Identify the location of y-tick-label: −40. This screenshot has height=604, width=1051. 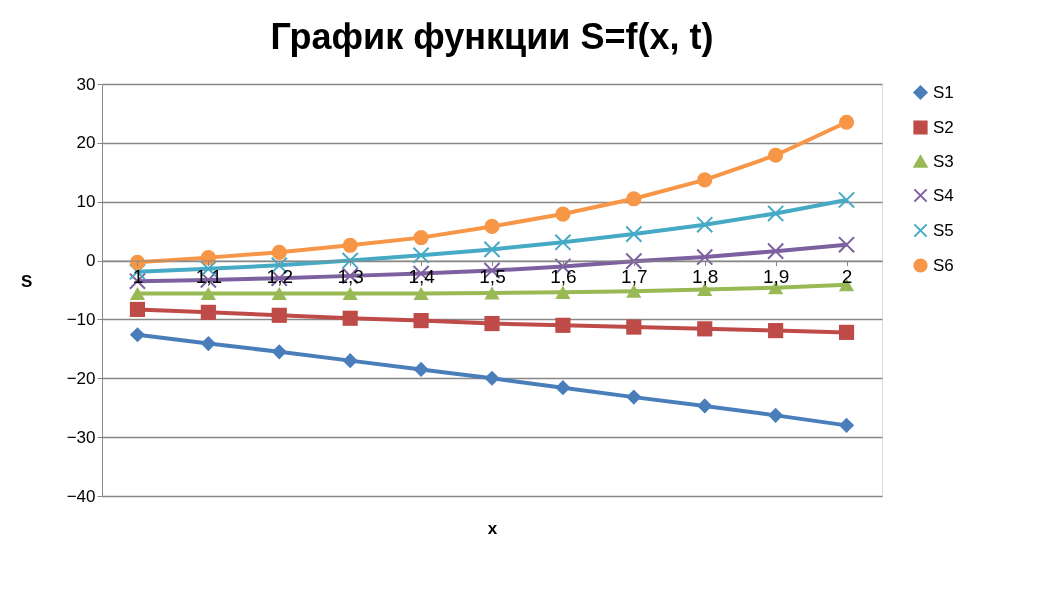
(81, 496).